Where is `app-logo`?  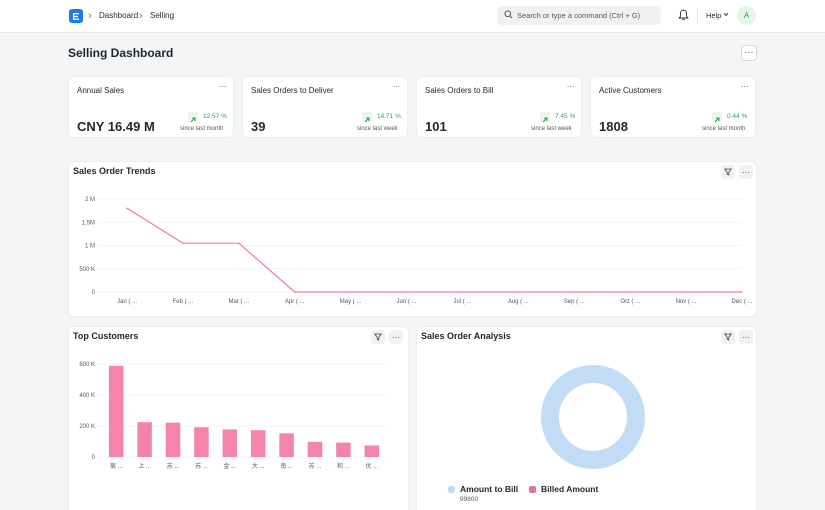
app-logo is located at coordinates (76, 16).